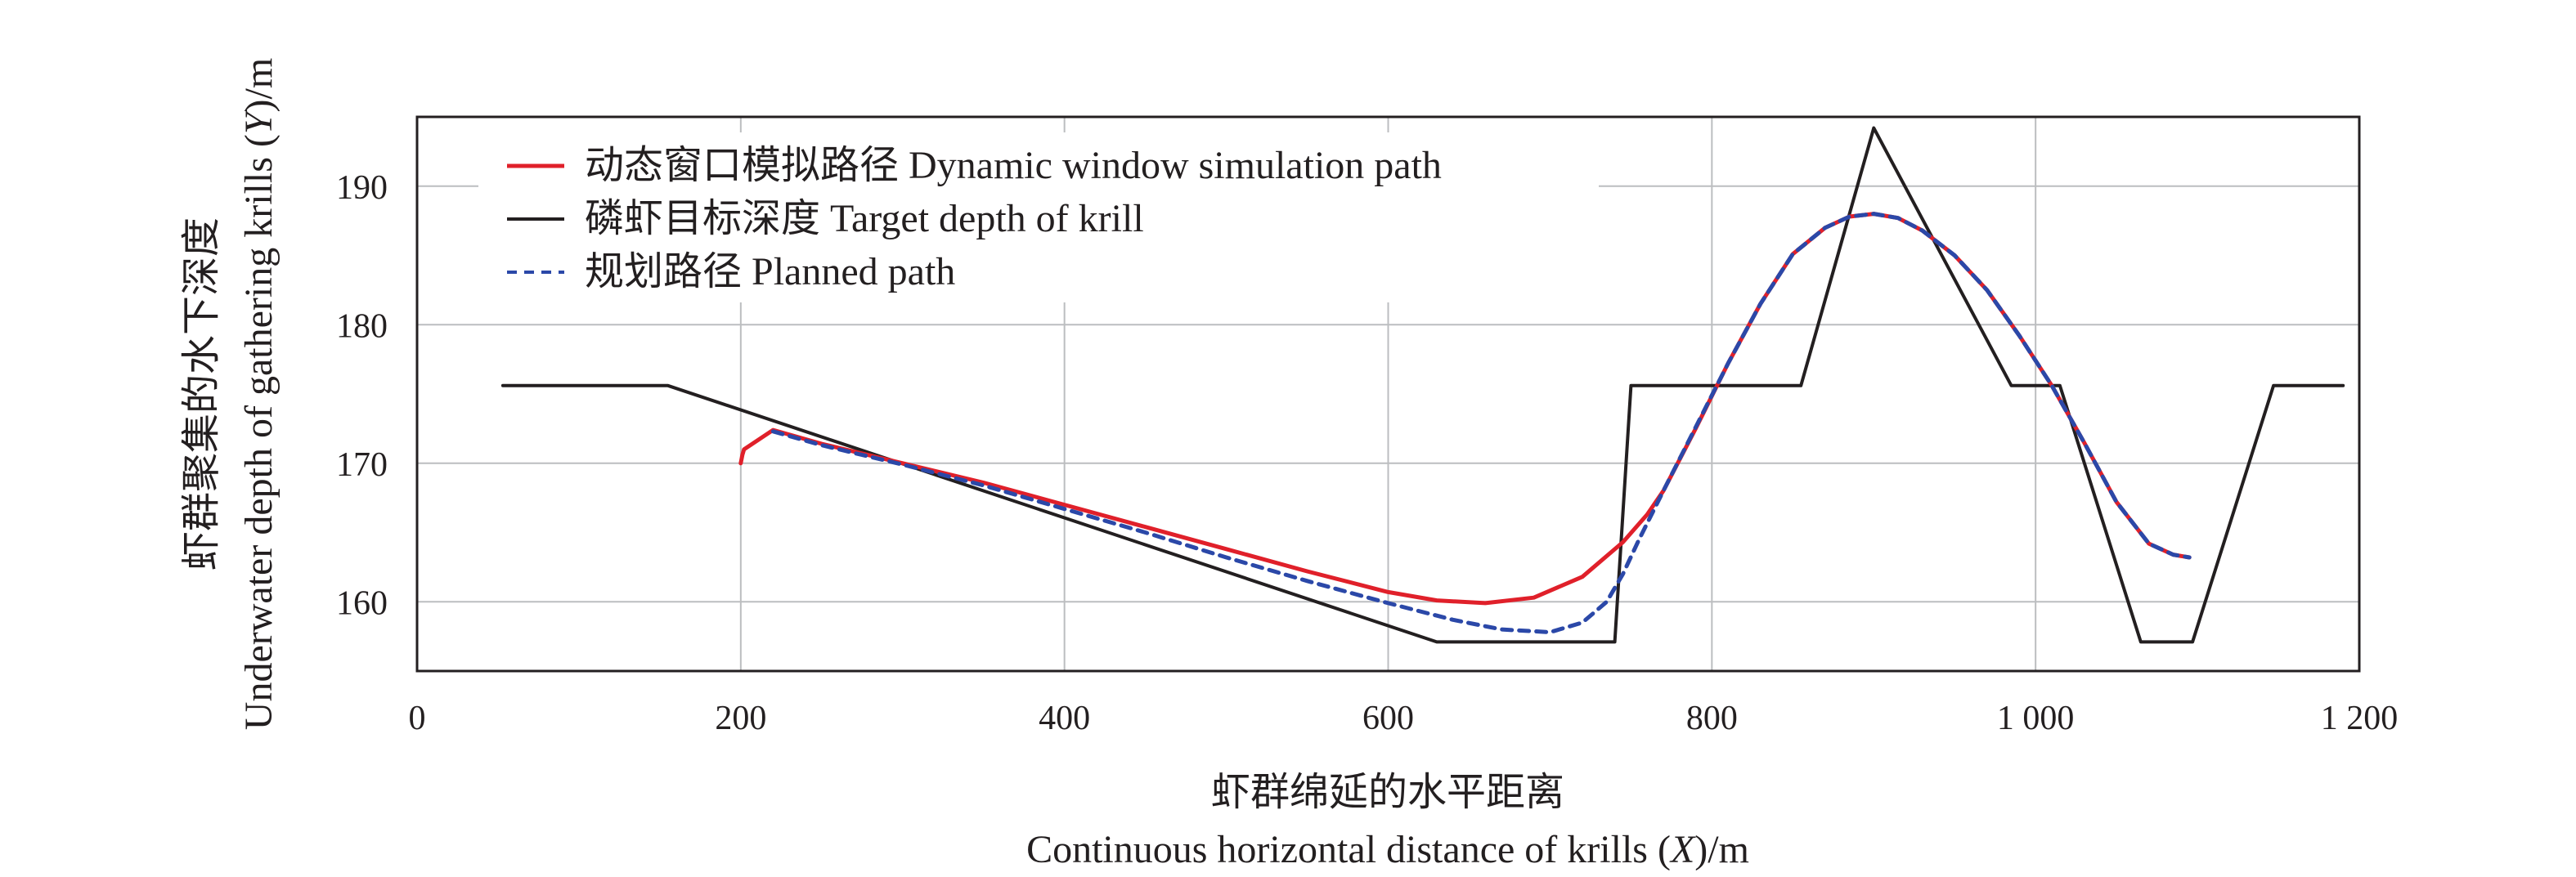 The image size is (2576, 877). Describe the element at coordinates (362, 465) in the screenshot. I see `y-tick-label: 170` at that location.